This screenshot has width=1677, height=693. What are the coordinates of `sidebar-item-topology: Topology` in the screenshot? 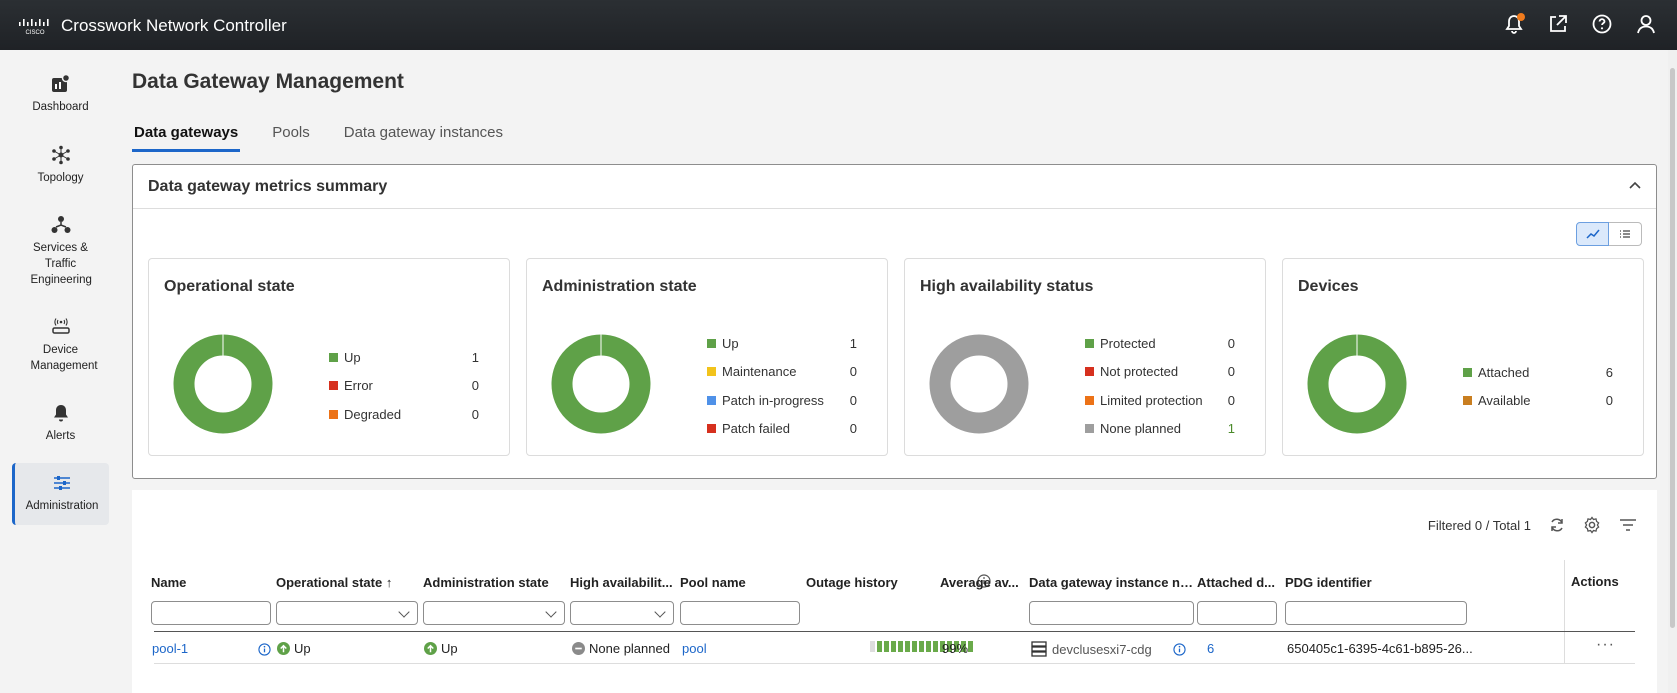 It's located at (60, 165).